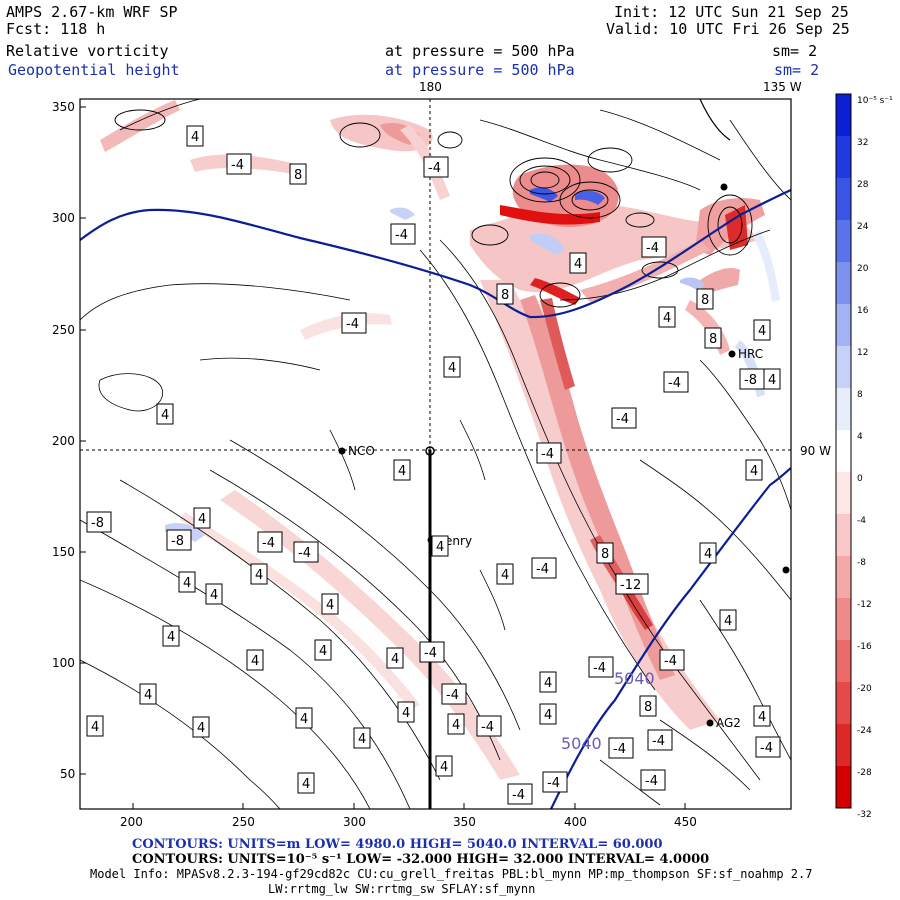 This screenshot has height=900, width=900. I want to click on station-ag2-marker, so click(710, 723).